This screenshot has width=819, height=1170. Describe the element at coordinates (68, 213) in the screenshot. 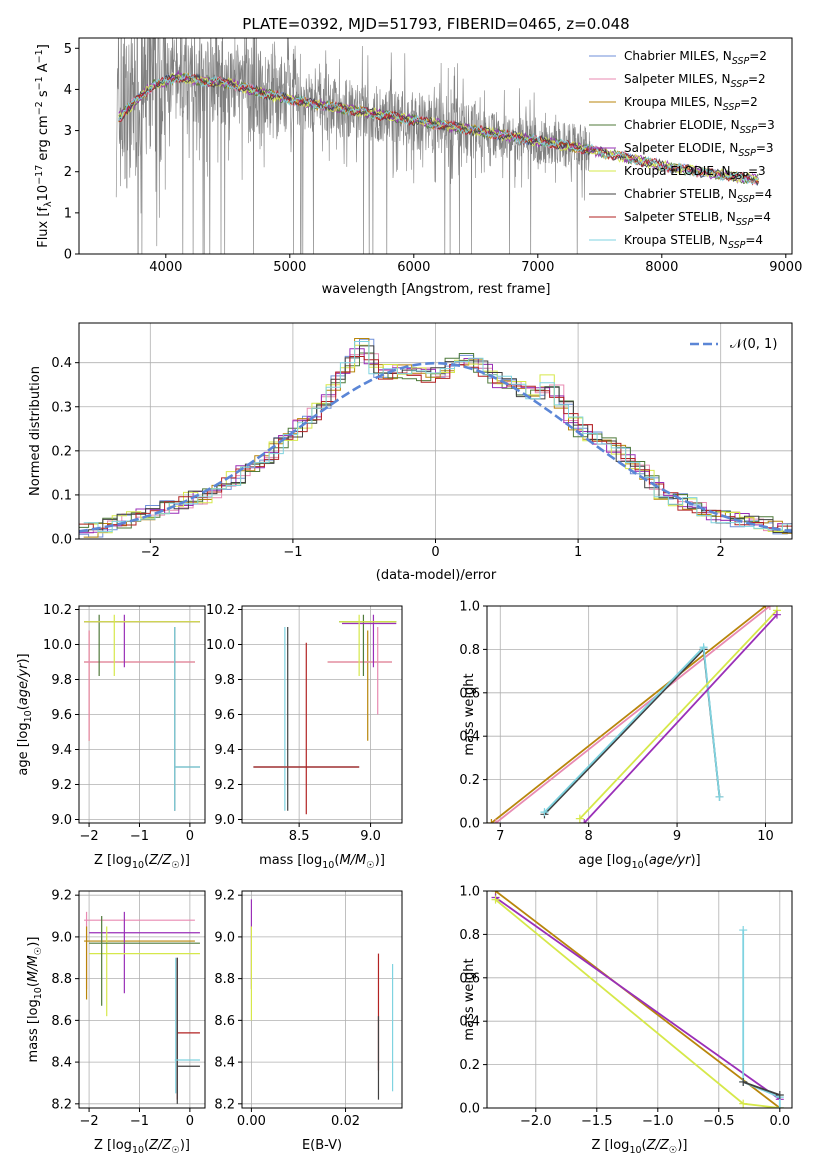

I see `y-tick-label: 1` at that location.